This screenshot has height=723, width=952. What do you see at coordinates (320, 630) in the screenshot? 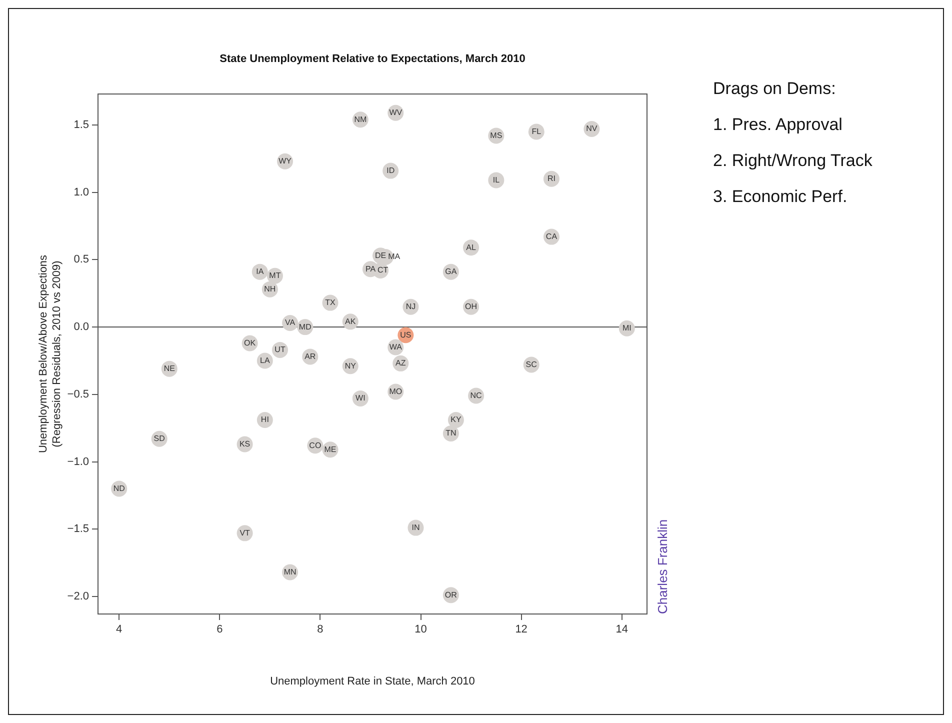
I see `x-tick-label: 8` at bounding box center [320, 630].